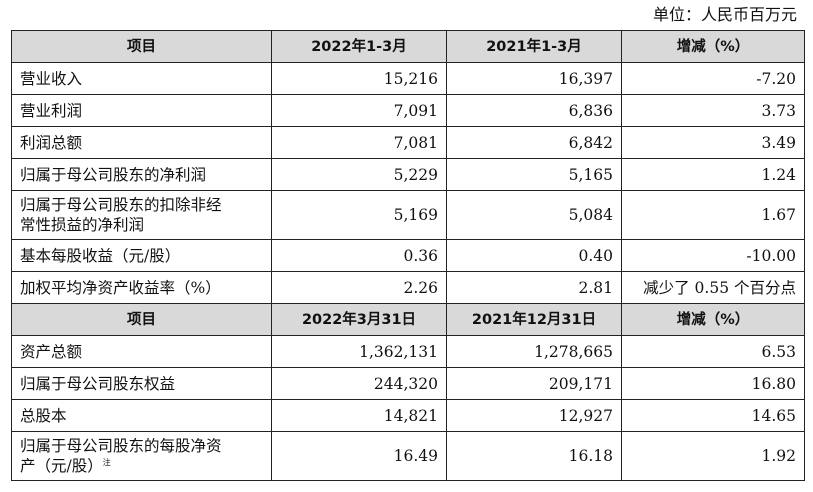 The height and width of the screenshot is (492, 813). What do you see at coordinates (141, 78) in the screenshot?
I see `row-label: 营业收入` at bounding box center [141, 78].